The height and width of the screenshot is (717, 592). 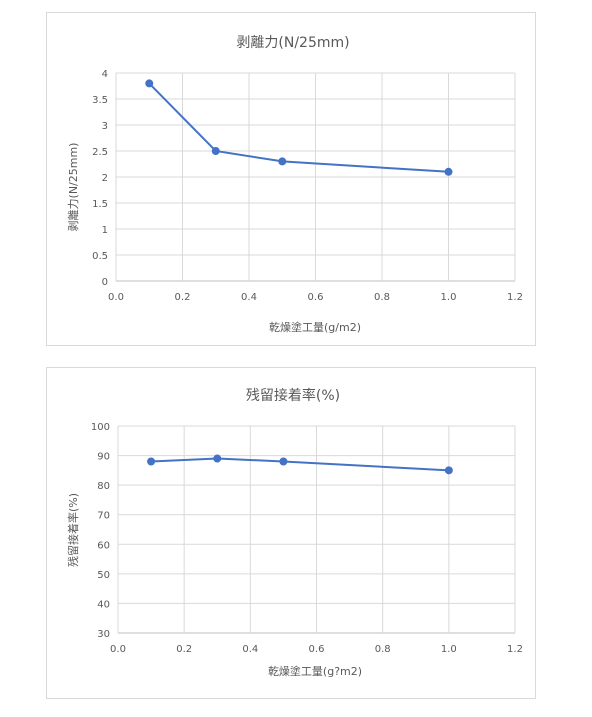 I want to click on y-tick-label: 3.5, so click(x=100, y=100).